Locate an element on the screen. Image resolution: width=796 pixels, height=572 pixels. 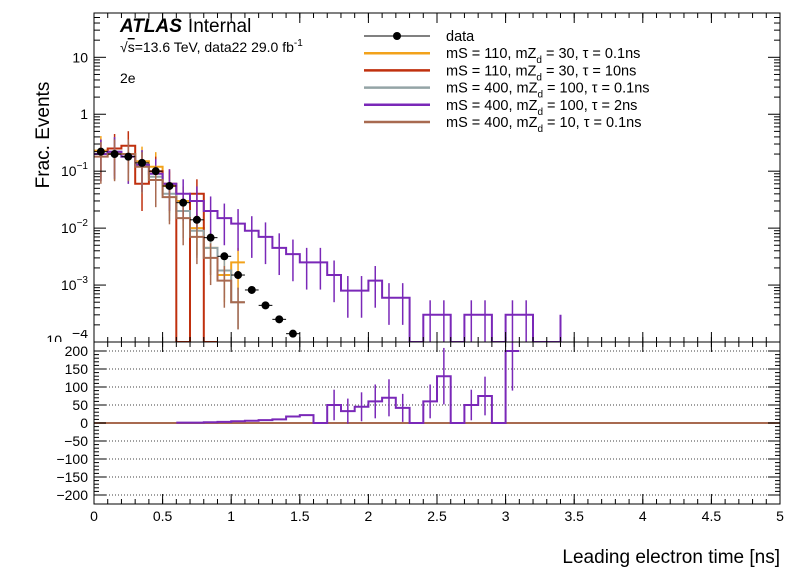
y-tick-label: 10⁻³ is located at coordinates (74, 284).